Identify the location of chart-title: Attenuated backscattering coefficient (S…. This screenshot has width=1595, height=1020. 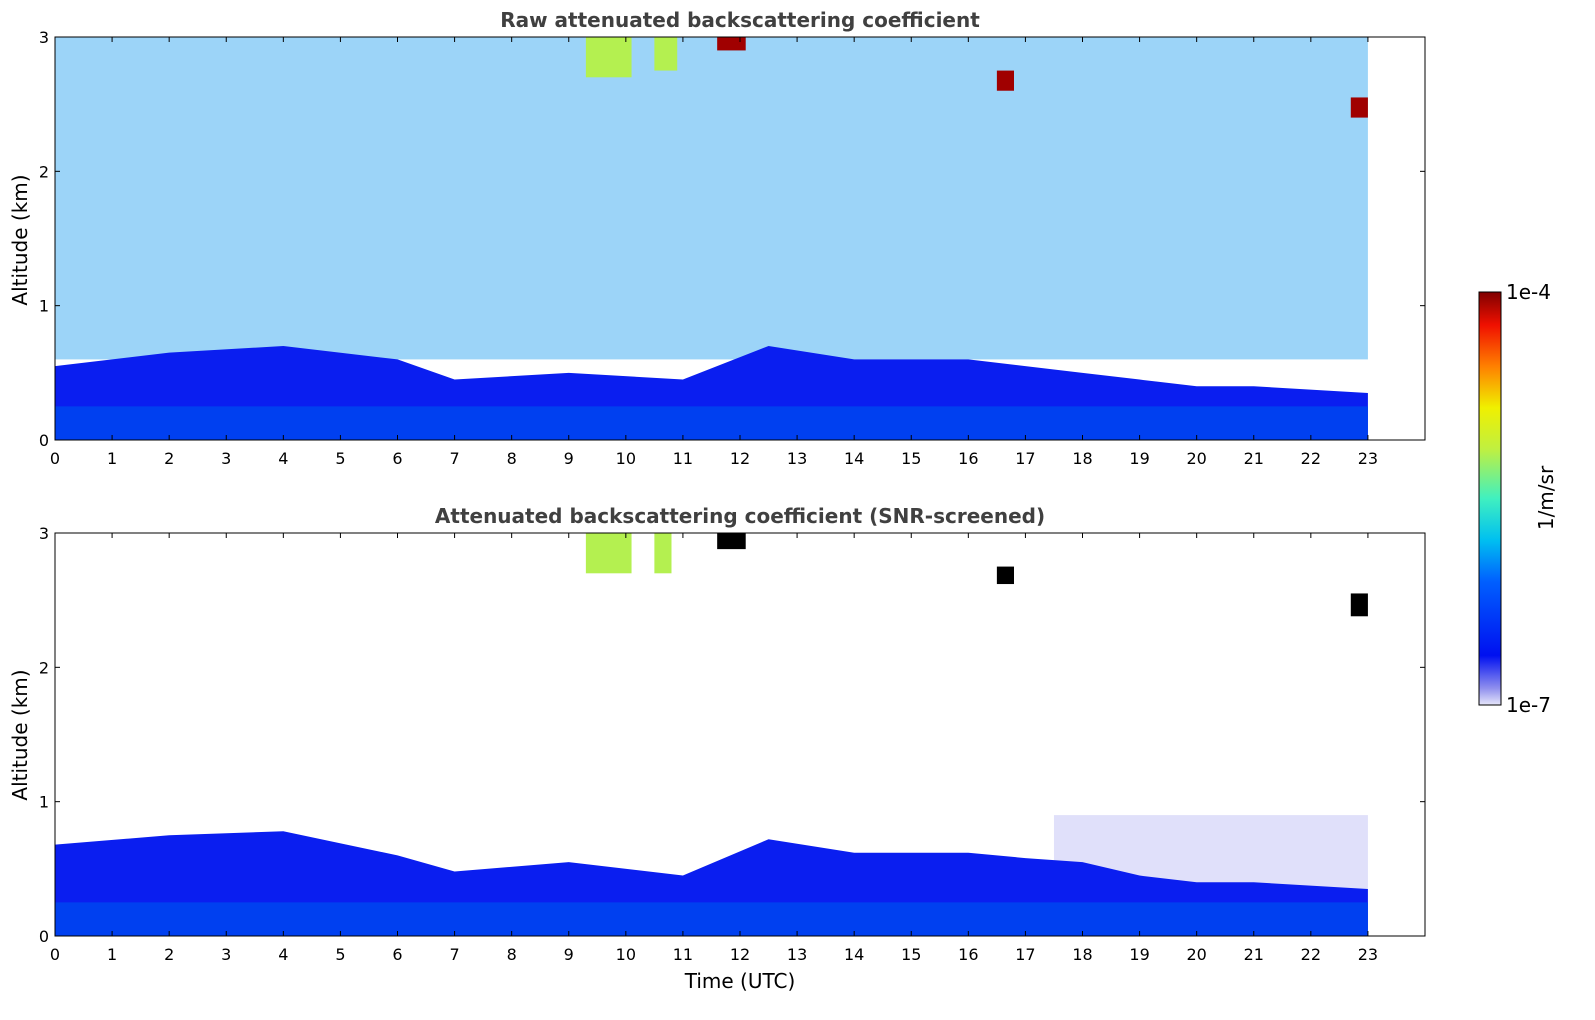
(740, 516).